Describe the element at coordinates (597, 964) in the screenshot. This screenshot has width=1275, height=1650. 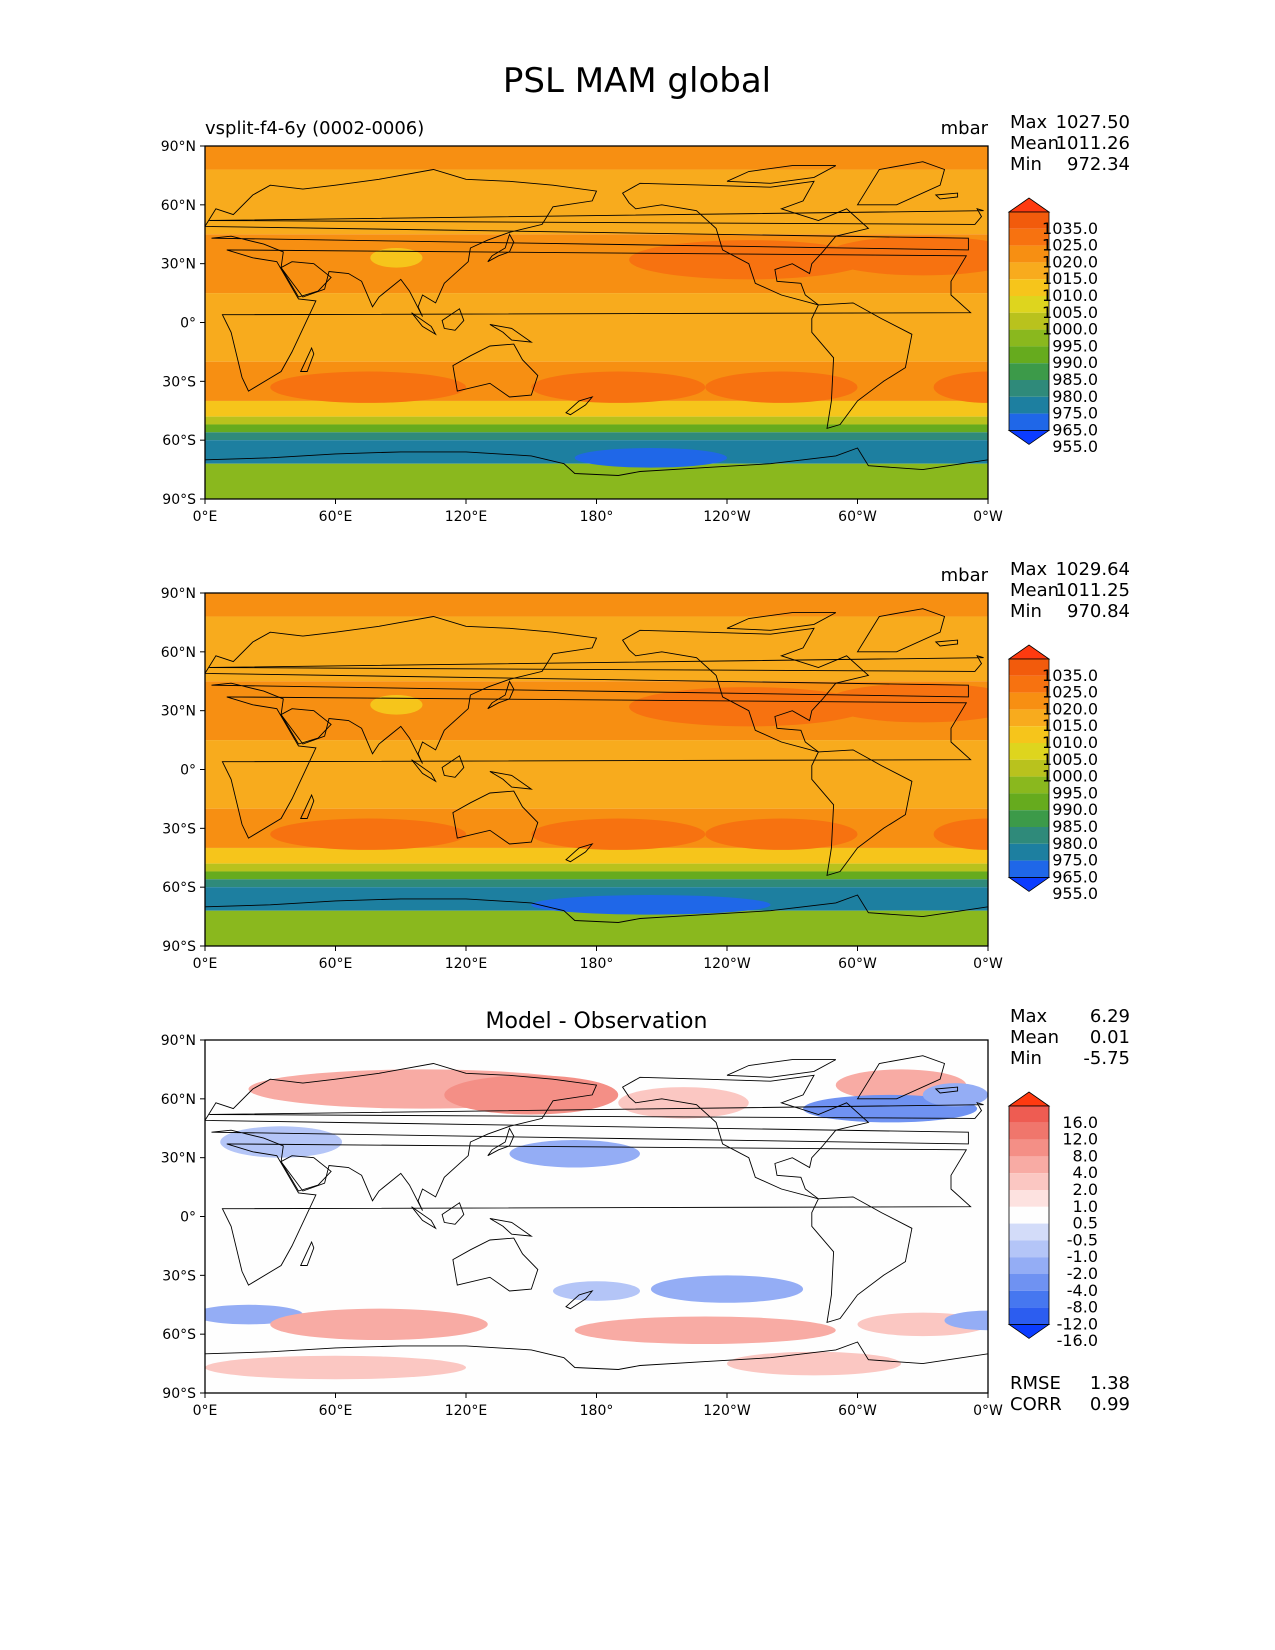
I see `x-tick-label: 180°` at that location.